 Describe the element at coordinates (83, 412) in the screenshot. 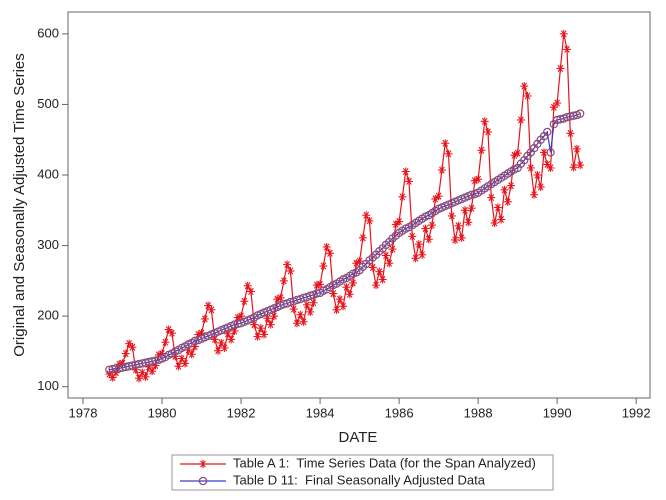

I see `x-tick-label: 1978` at that location.